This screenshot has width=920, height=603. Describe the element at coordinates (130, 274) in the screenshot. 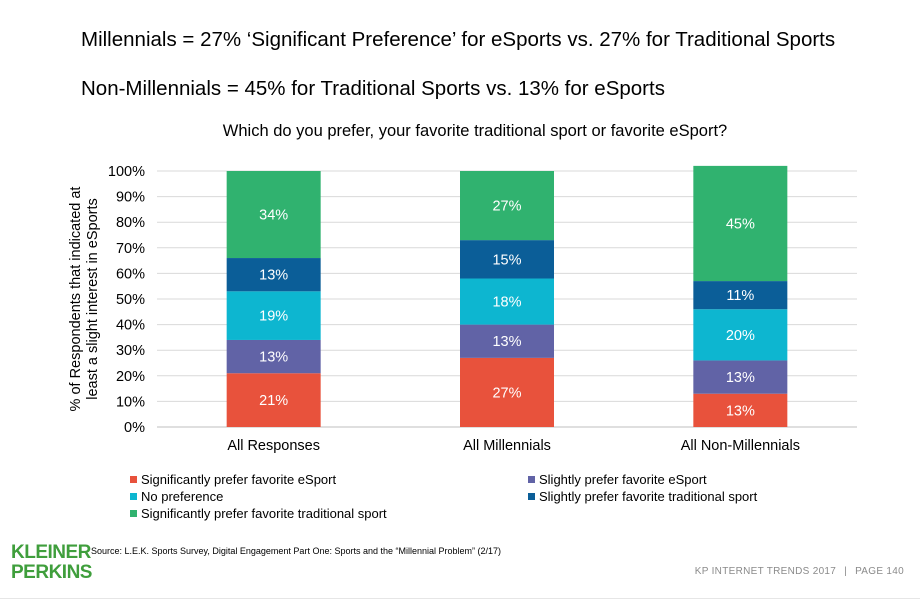

I see `y-tick-label: 60%` at that location.